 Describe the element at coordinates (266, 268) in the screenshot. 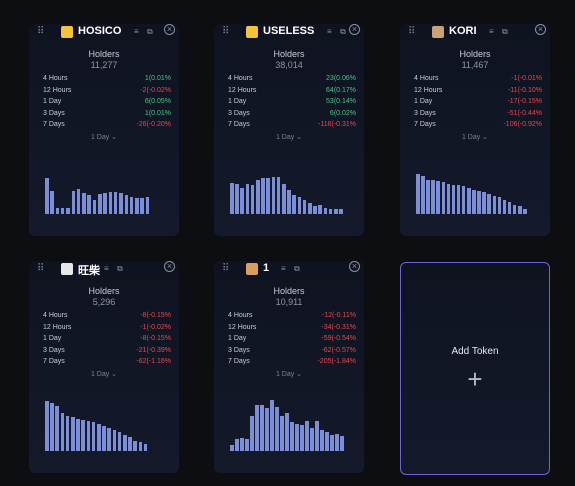

I see `token-name: 1` at that location.